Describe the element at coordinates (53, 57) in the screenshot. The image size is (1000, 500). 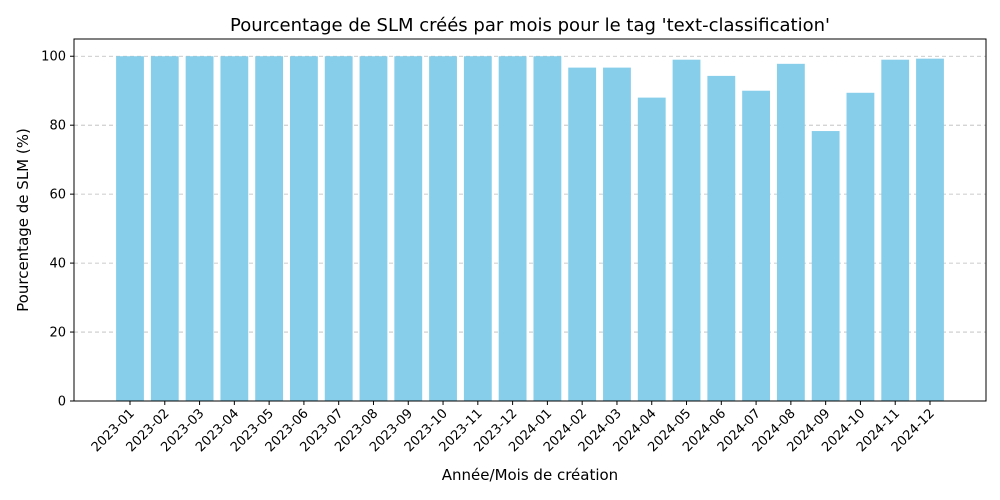
I see `y-tick-label: 100` at that location.